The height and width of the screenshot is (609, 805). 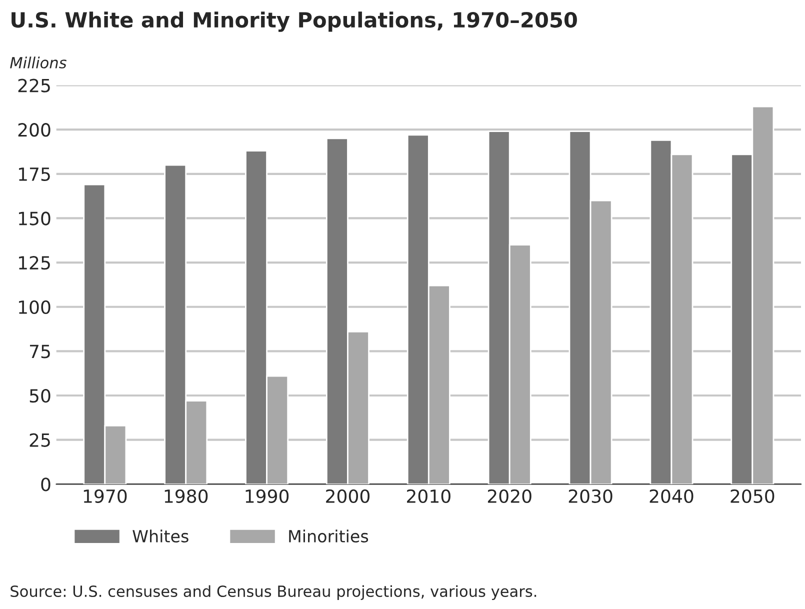 I want to click on y-axis-title: Millions, so click(x=38, y=62).